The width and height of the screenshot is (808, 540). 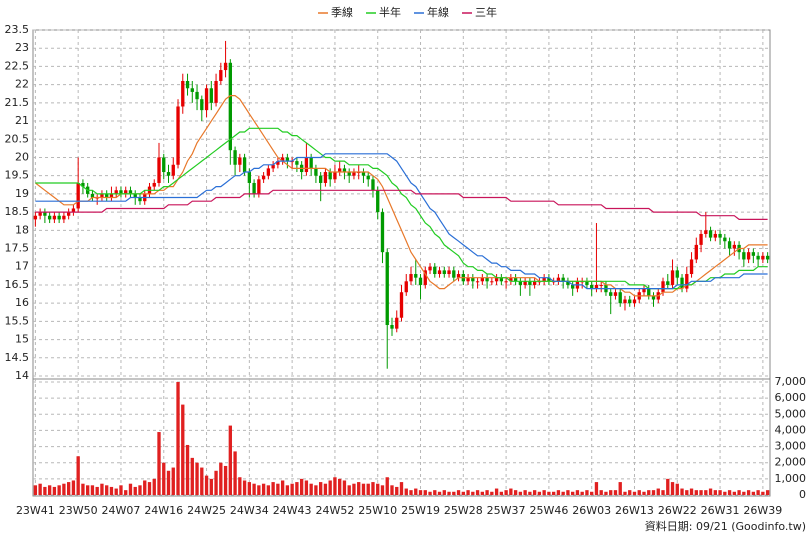 I want to click on y-tick-label: 16, so click(x=22, y=302).